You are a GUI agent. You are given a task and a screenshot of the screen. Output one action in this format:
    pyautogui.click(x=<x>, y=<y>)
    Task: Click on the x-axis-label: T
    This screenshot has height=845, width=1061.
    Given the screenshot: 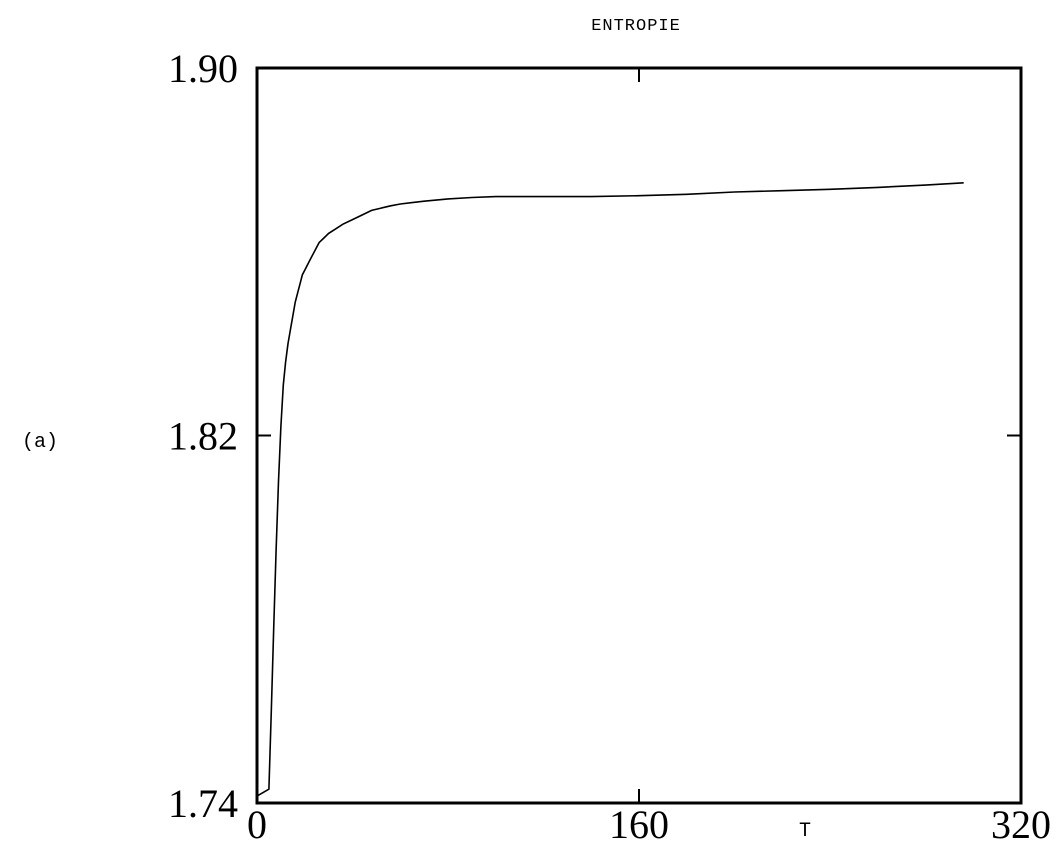 What is the action you would take?
    pyautogui.click(x=805, y=831)
    